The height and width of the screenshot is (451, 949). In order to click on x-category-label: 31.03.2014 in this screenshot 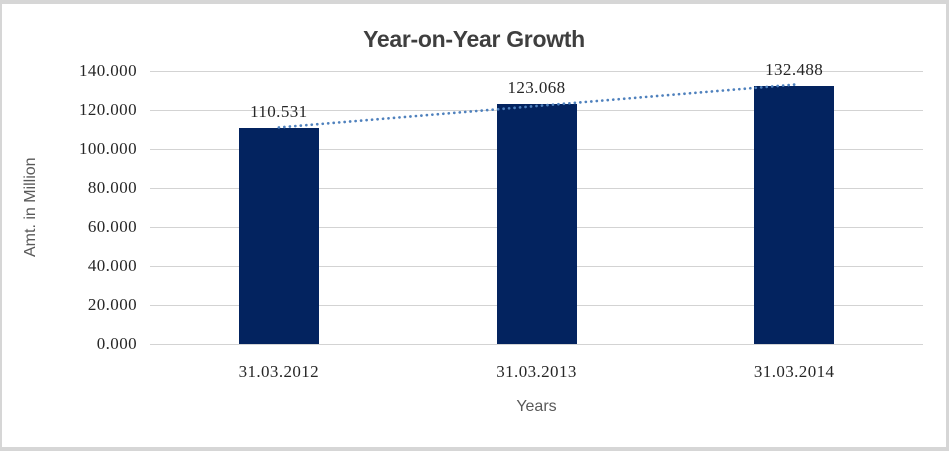, I will do `click(794, 371)`.